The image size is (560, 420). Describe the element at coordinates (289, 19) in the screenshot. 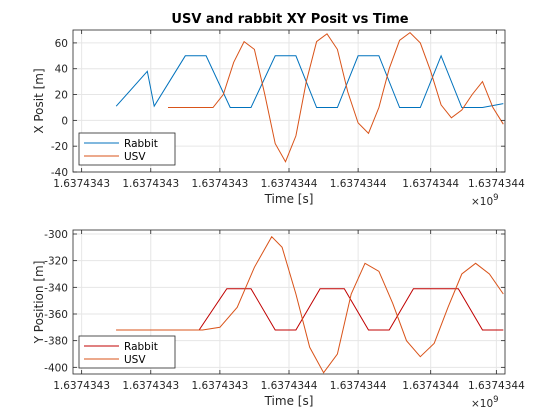

I see `chart-title: USV and rabbit XY Posit vs Time` at that location.